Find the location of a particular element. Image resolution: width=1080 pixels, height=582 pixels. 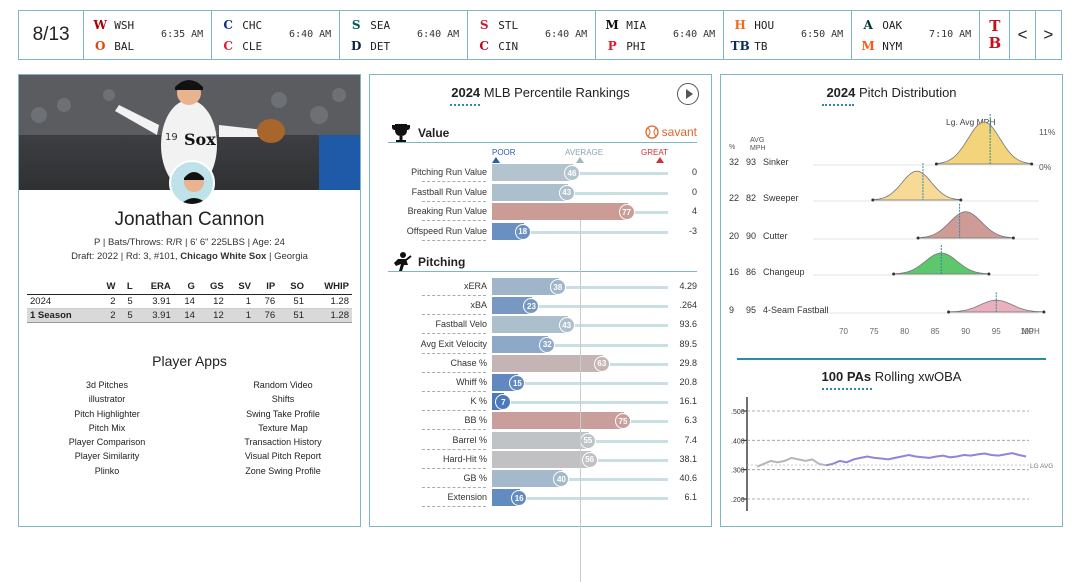

percentile-row: xBA 23 .264 is located at coordinates (540, 306).